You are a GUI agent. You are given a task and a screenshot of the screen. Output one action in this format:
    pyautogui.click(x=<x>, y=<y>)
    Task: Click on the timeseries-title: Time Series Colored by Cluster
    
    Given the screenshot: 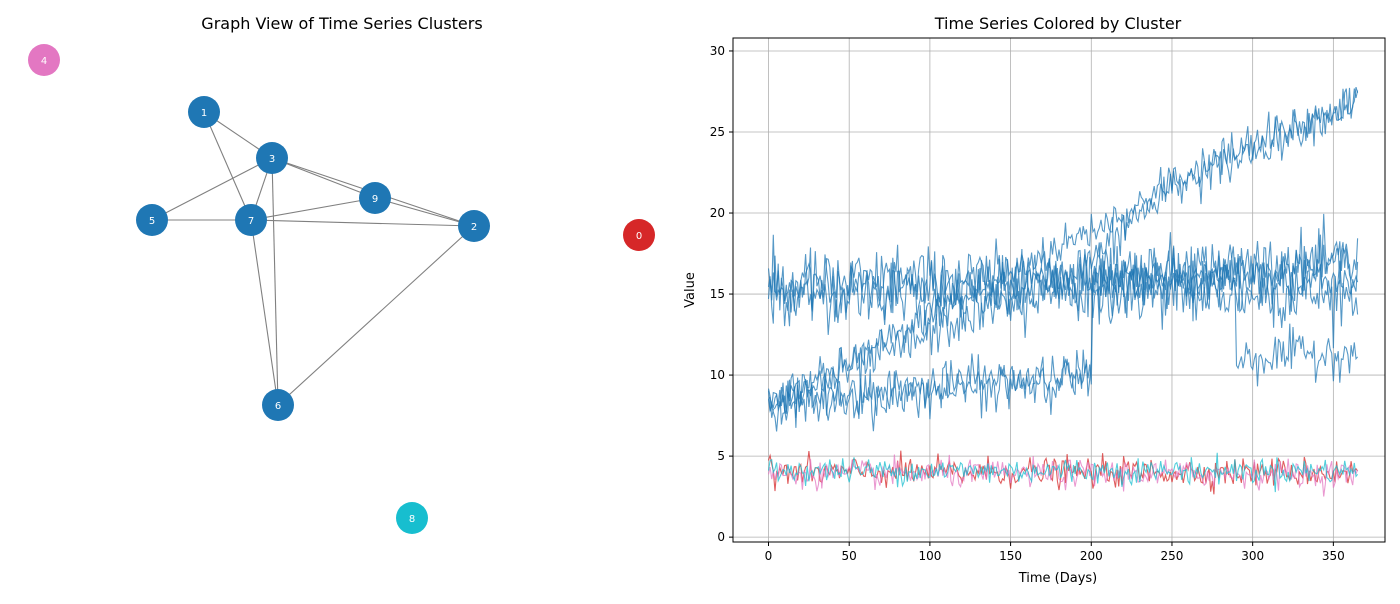 What is the action you would take?
    pyautogui.click(x=1058, y=23)
    